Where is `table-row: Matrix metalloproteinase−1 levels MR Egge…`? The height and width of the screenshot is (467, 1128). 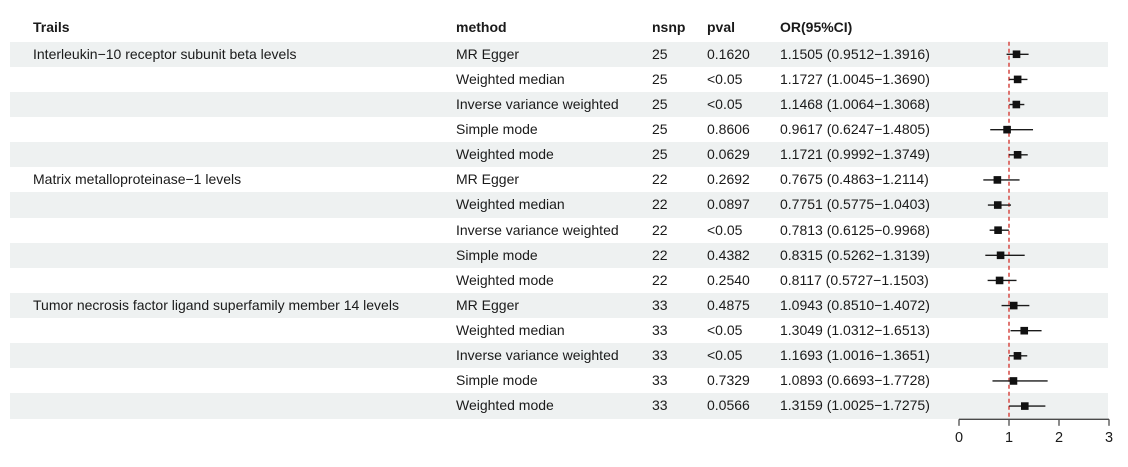 table-row: Matrix metalloproteinase−1 levels MR Egge… is located at coordinates (559, 179).